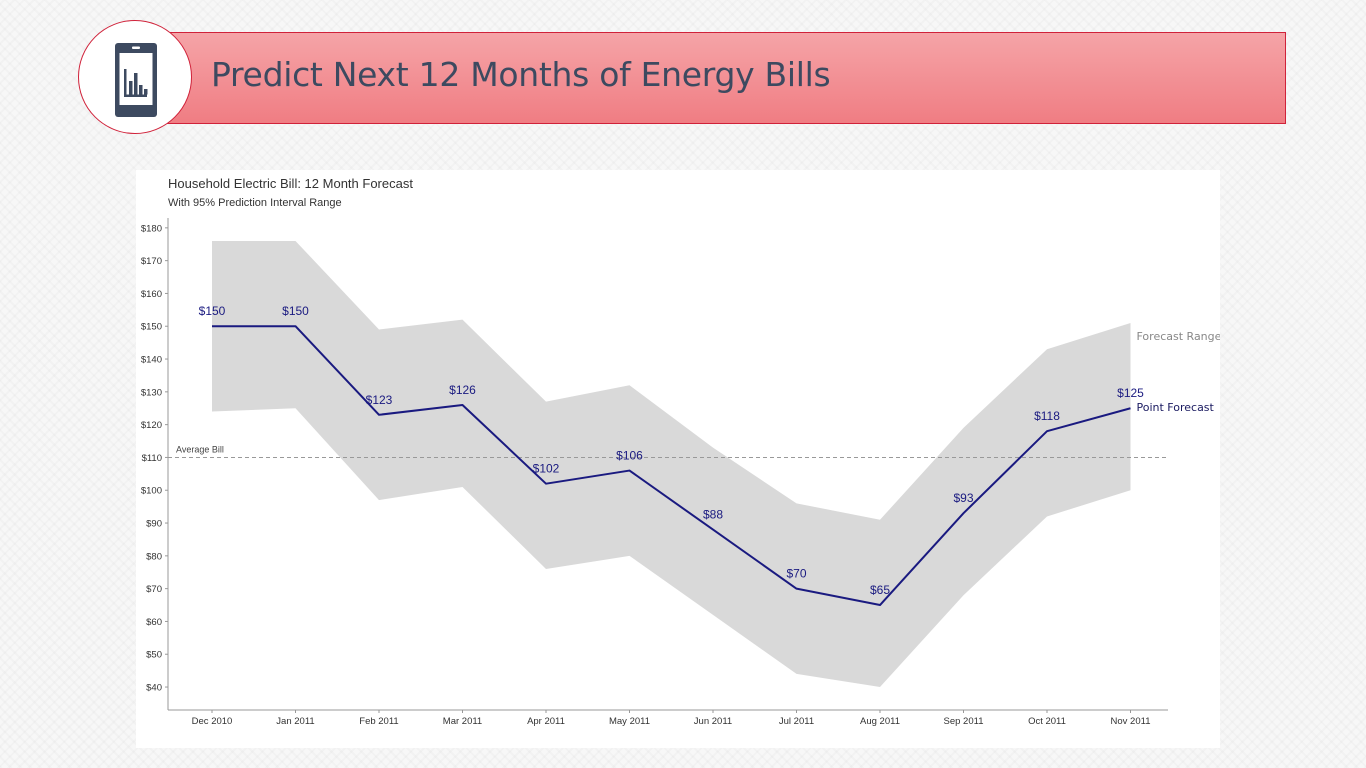  Describe the element at coordinates (1047, 721) in the screenshot. I see `x-tick-label: Oct 2011` at that location.